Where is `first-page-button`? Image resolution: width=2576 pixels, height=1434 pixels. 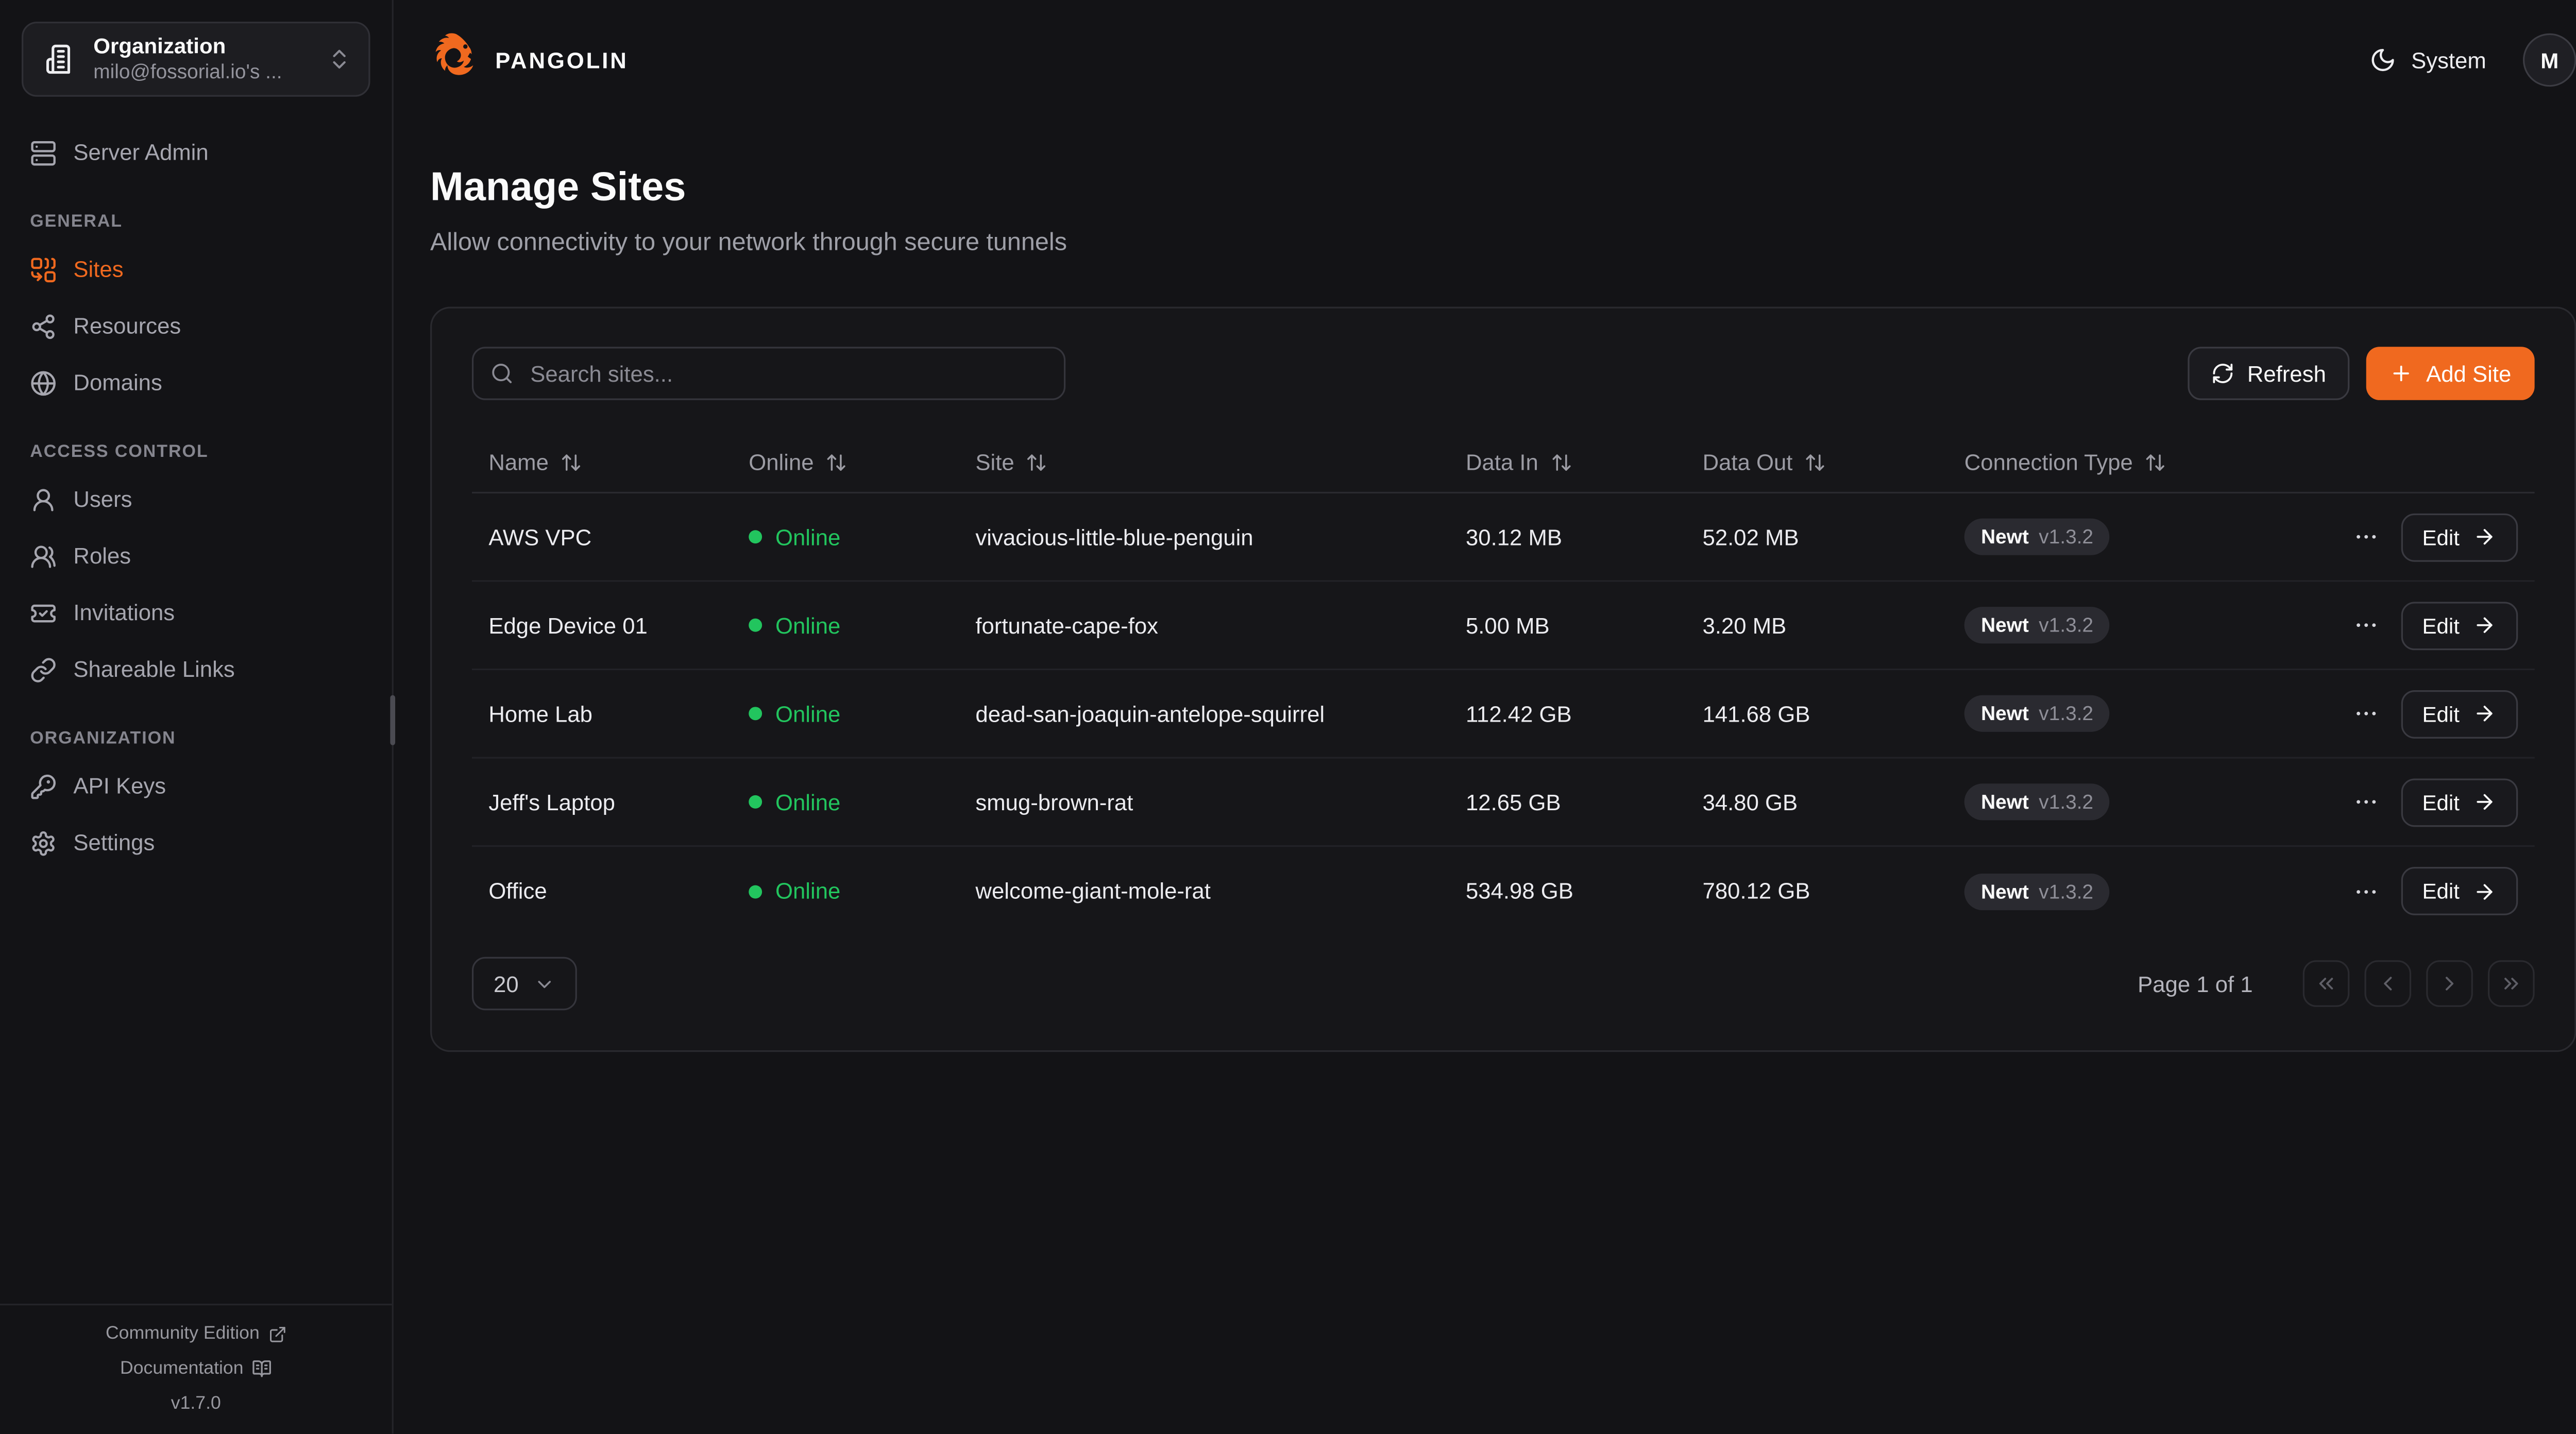 first-page-button is located at coordinates (2326, 983).